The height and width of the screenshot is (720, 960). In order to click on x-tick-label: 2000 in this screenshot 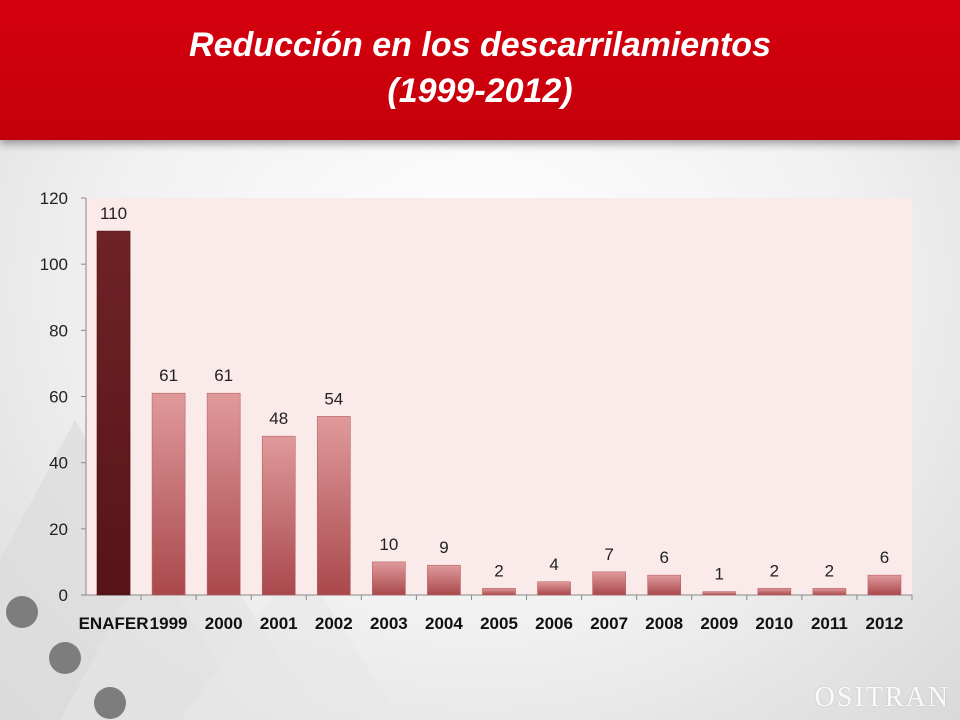, I will do `click(224, 623)`.